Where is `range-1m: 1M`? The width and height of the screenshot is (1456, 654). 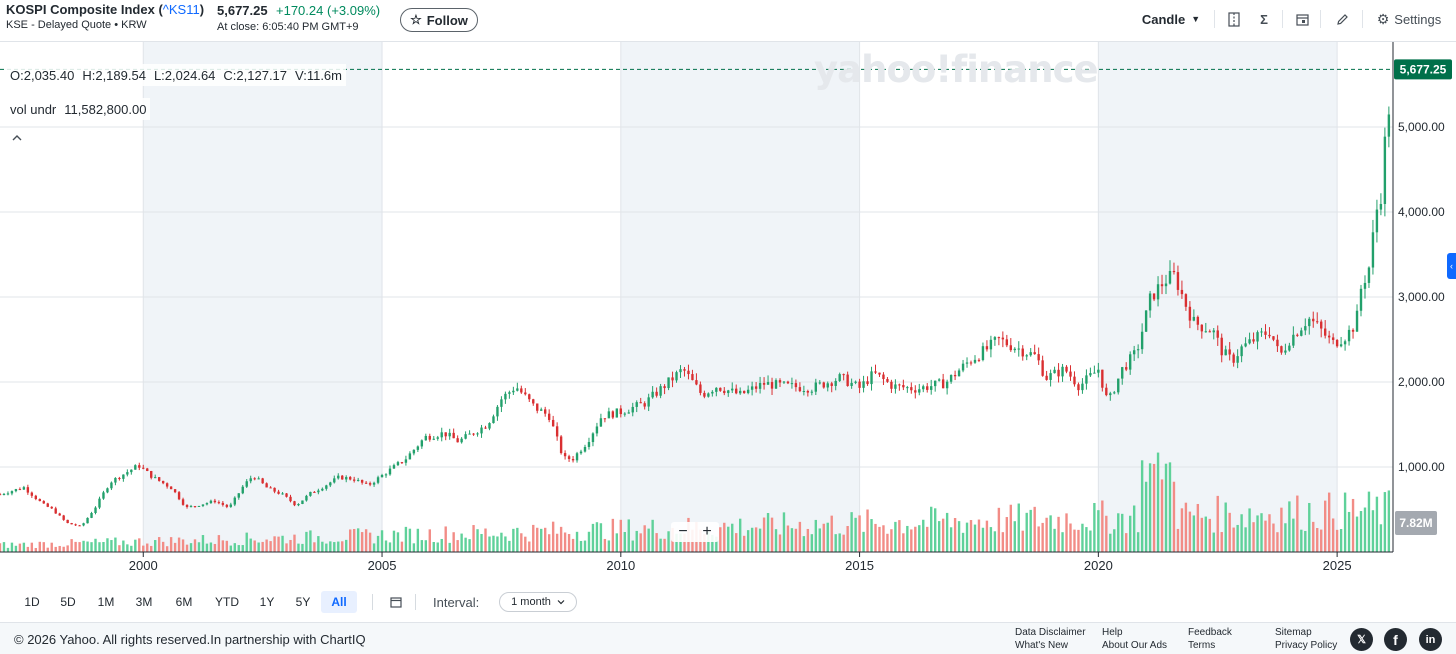 range-1m: 1M is located at coordinates (106, 602).